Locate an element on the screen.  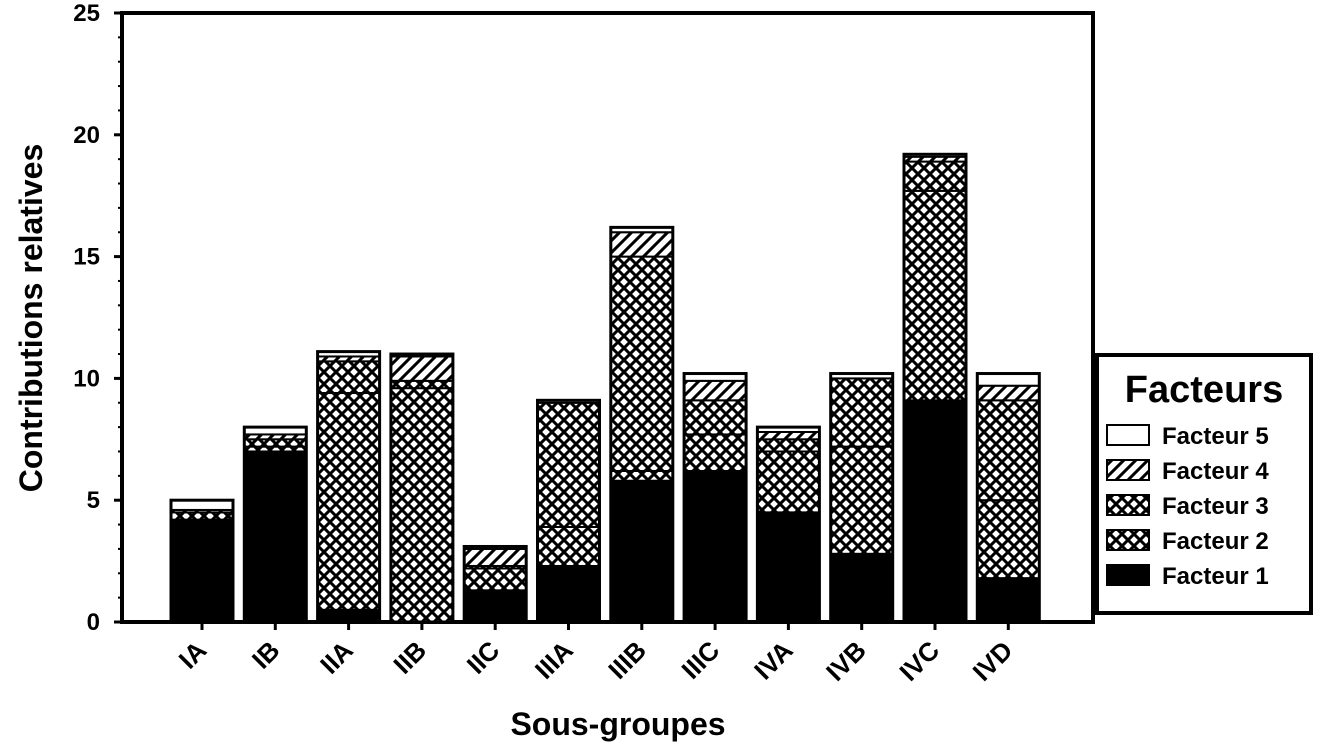
x-tick-label: IIA is located at coordinates (336, 657).